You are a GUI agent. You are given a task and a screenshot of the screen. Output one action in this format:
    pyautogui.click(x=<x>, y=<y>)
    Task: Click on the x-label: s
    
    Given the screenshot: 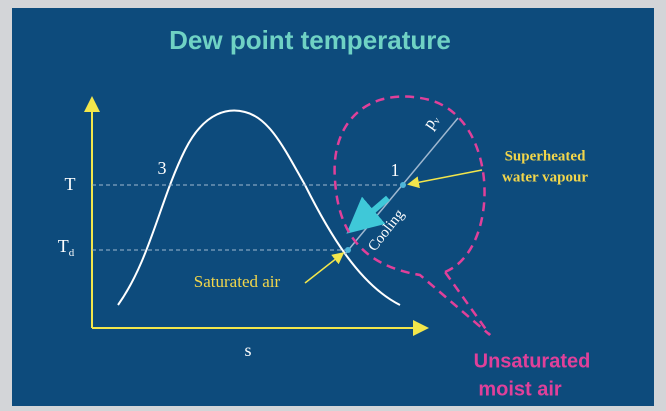 What is the action you would take?
    pyautogui.click(x=247, y=350)
    